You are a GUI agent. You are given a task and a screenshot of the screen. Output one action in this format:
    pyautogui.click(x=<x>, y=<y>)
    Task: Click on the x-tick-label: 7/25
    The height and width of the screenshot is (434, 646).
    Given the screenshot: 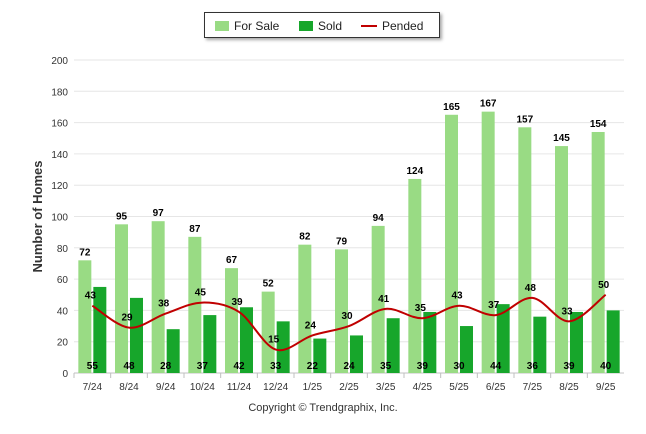 What is the action you would take?
    pyautogui.click(x=533, y=387)
    